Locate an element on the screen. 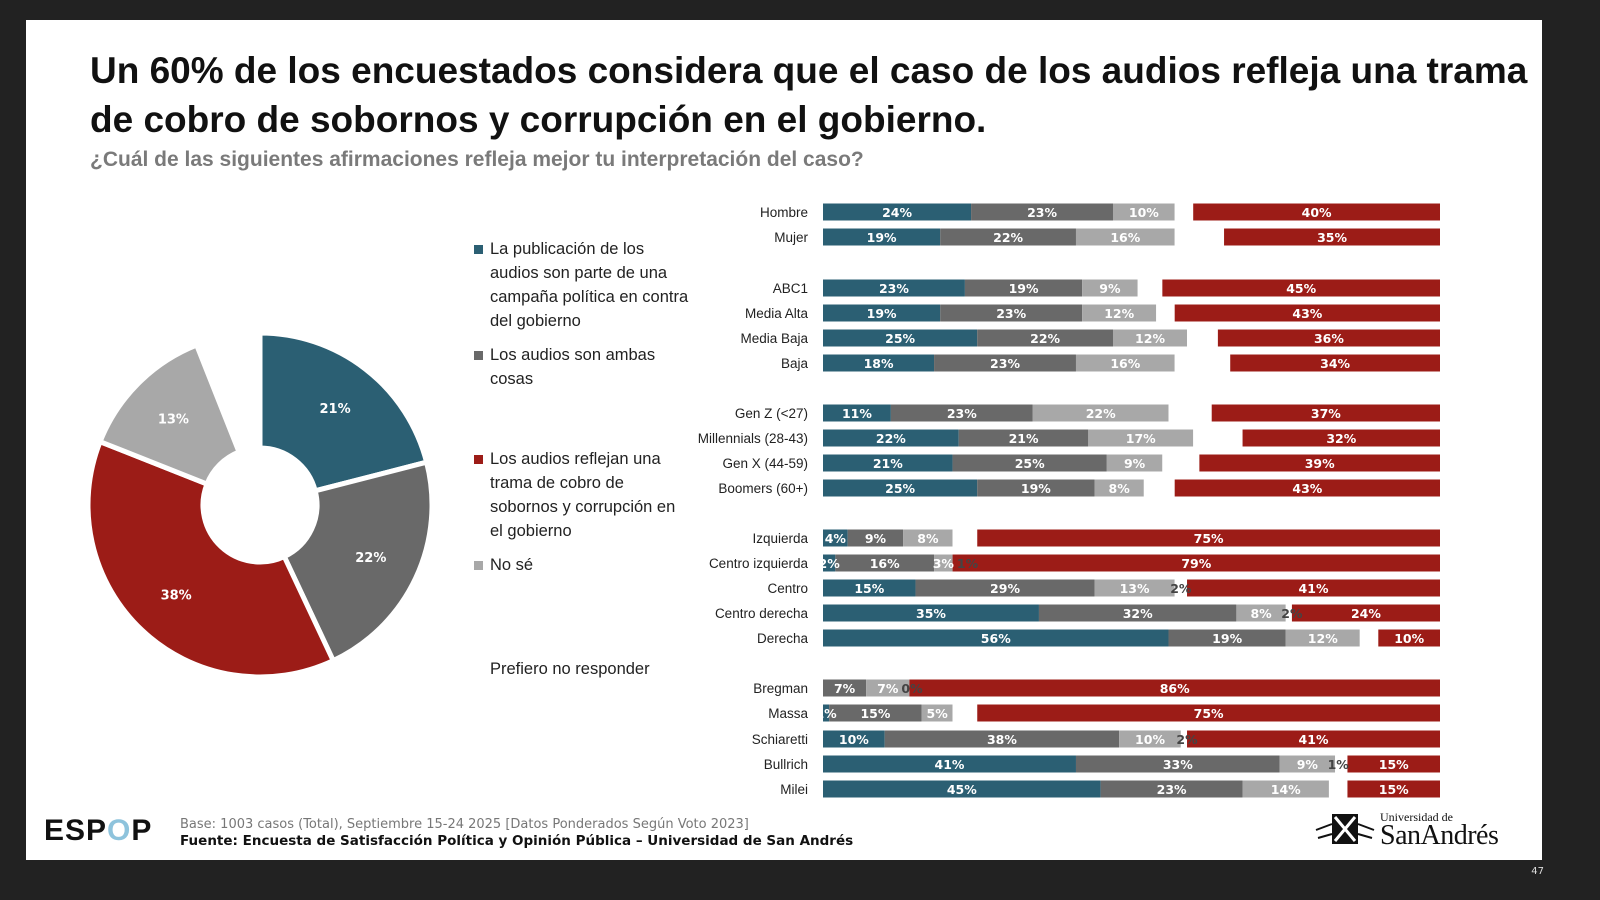 Image resolution: width=1600 pixels, height=900 pixels. bar-label-ambas: 32% is located at coordinates (1138, 613).